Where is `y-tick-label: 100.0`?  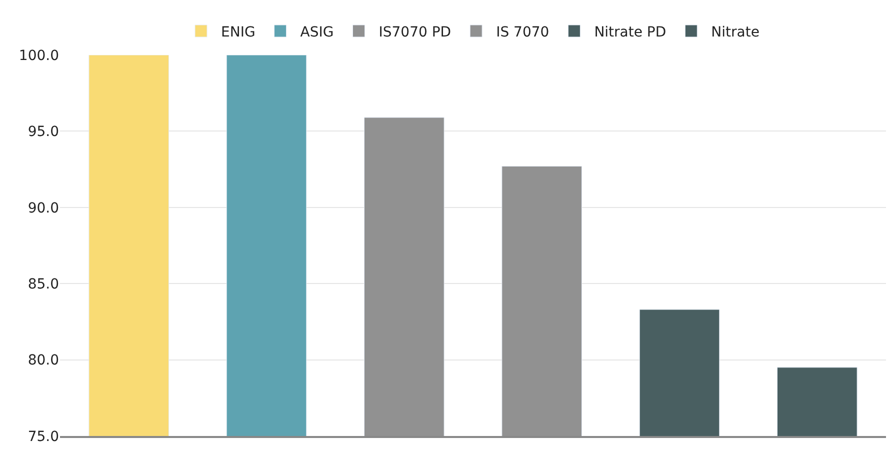
y-tick-label: 100.0 is located at coordinates (38, 56).